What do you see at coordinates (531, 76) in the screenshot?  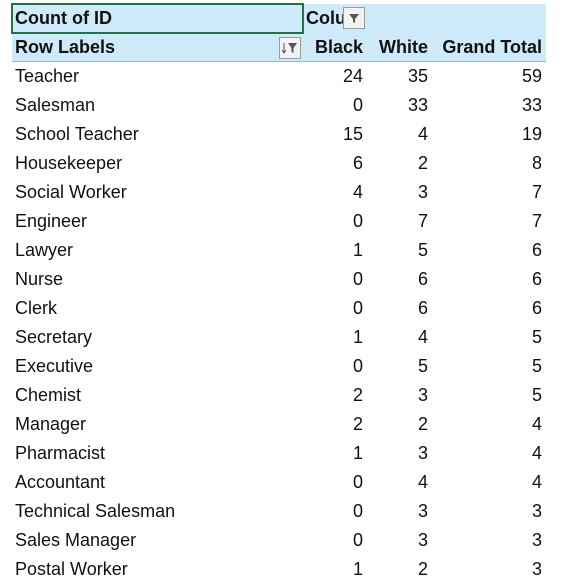 I see `count-cell: 59` at bounding box center [531, 76].